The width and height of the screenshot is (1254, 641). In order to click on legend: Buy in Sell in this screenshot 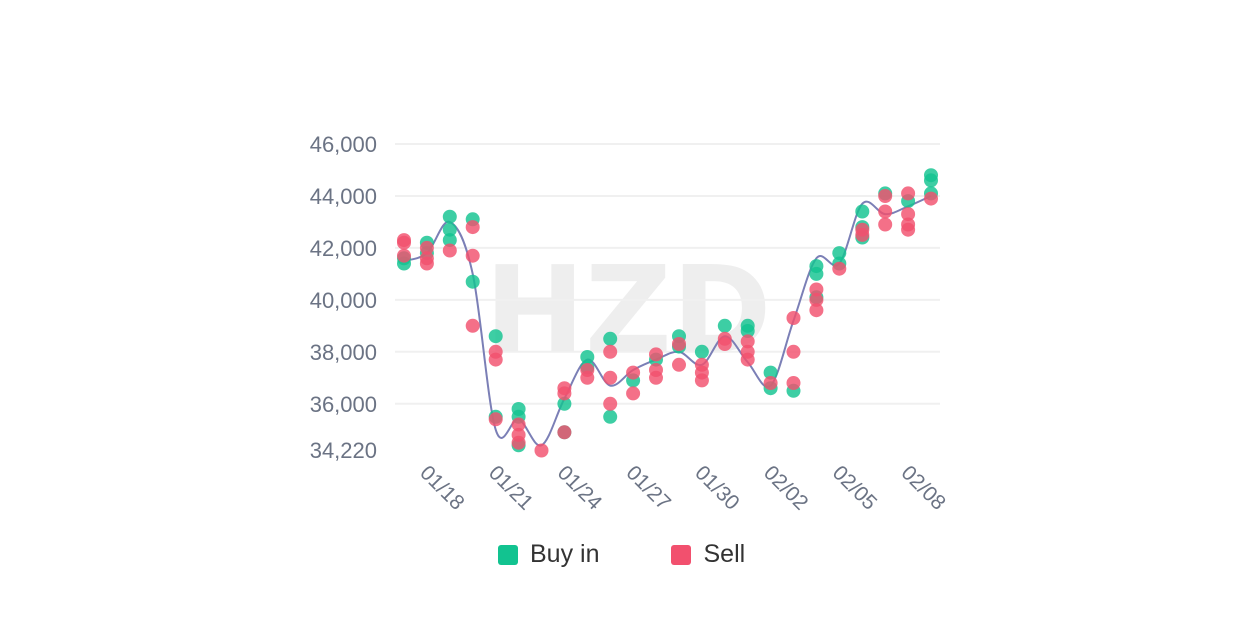, I will do `click(621, 554)`.